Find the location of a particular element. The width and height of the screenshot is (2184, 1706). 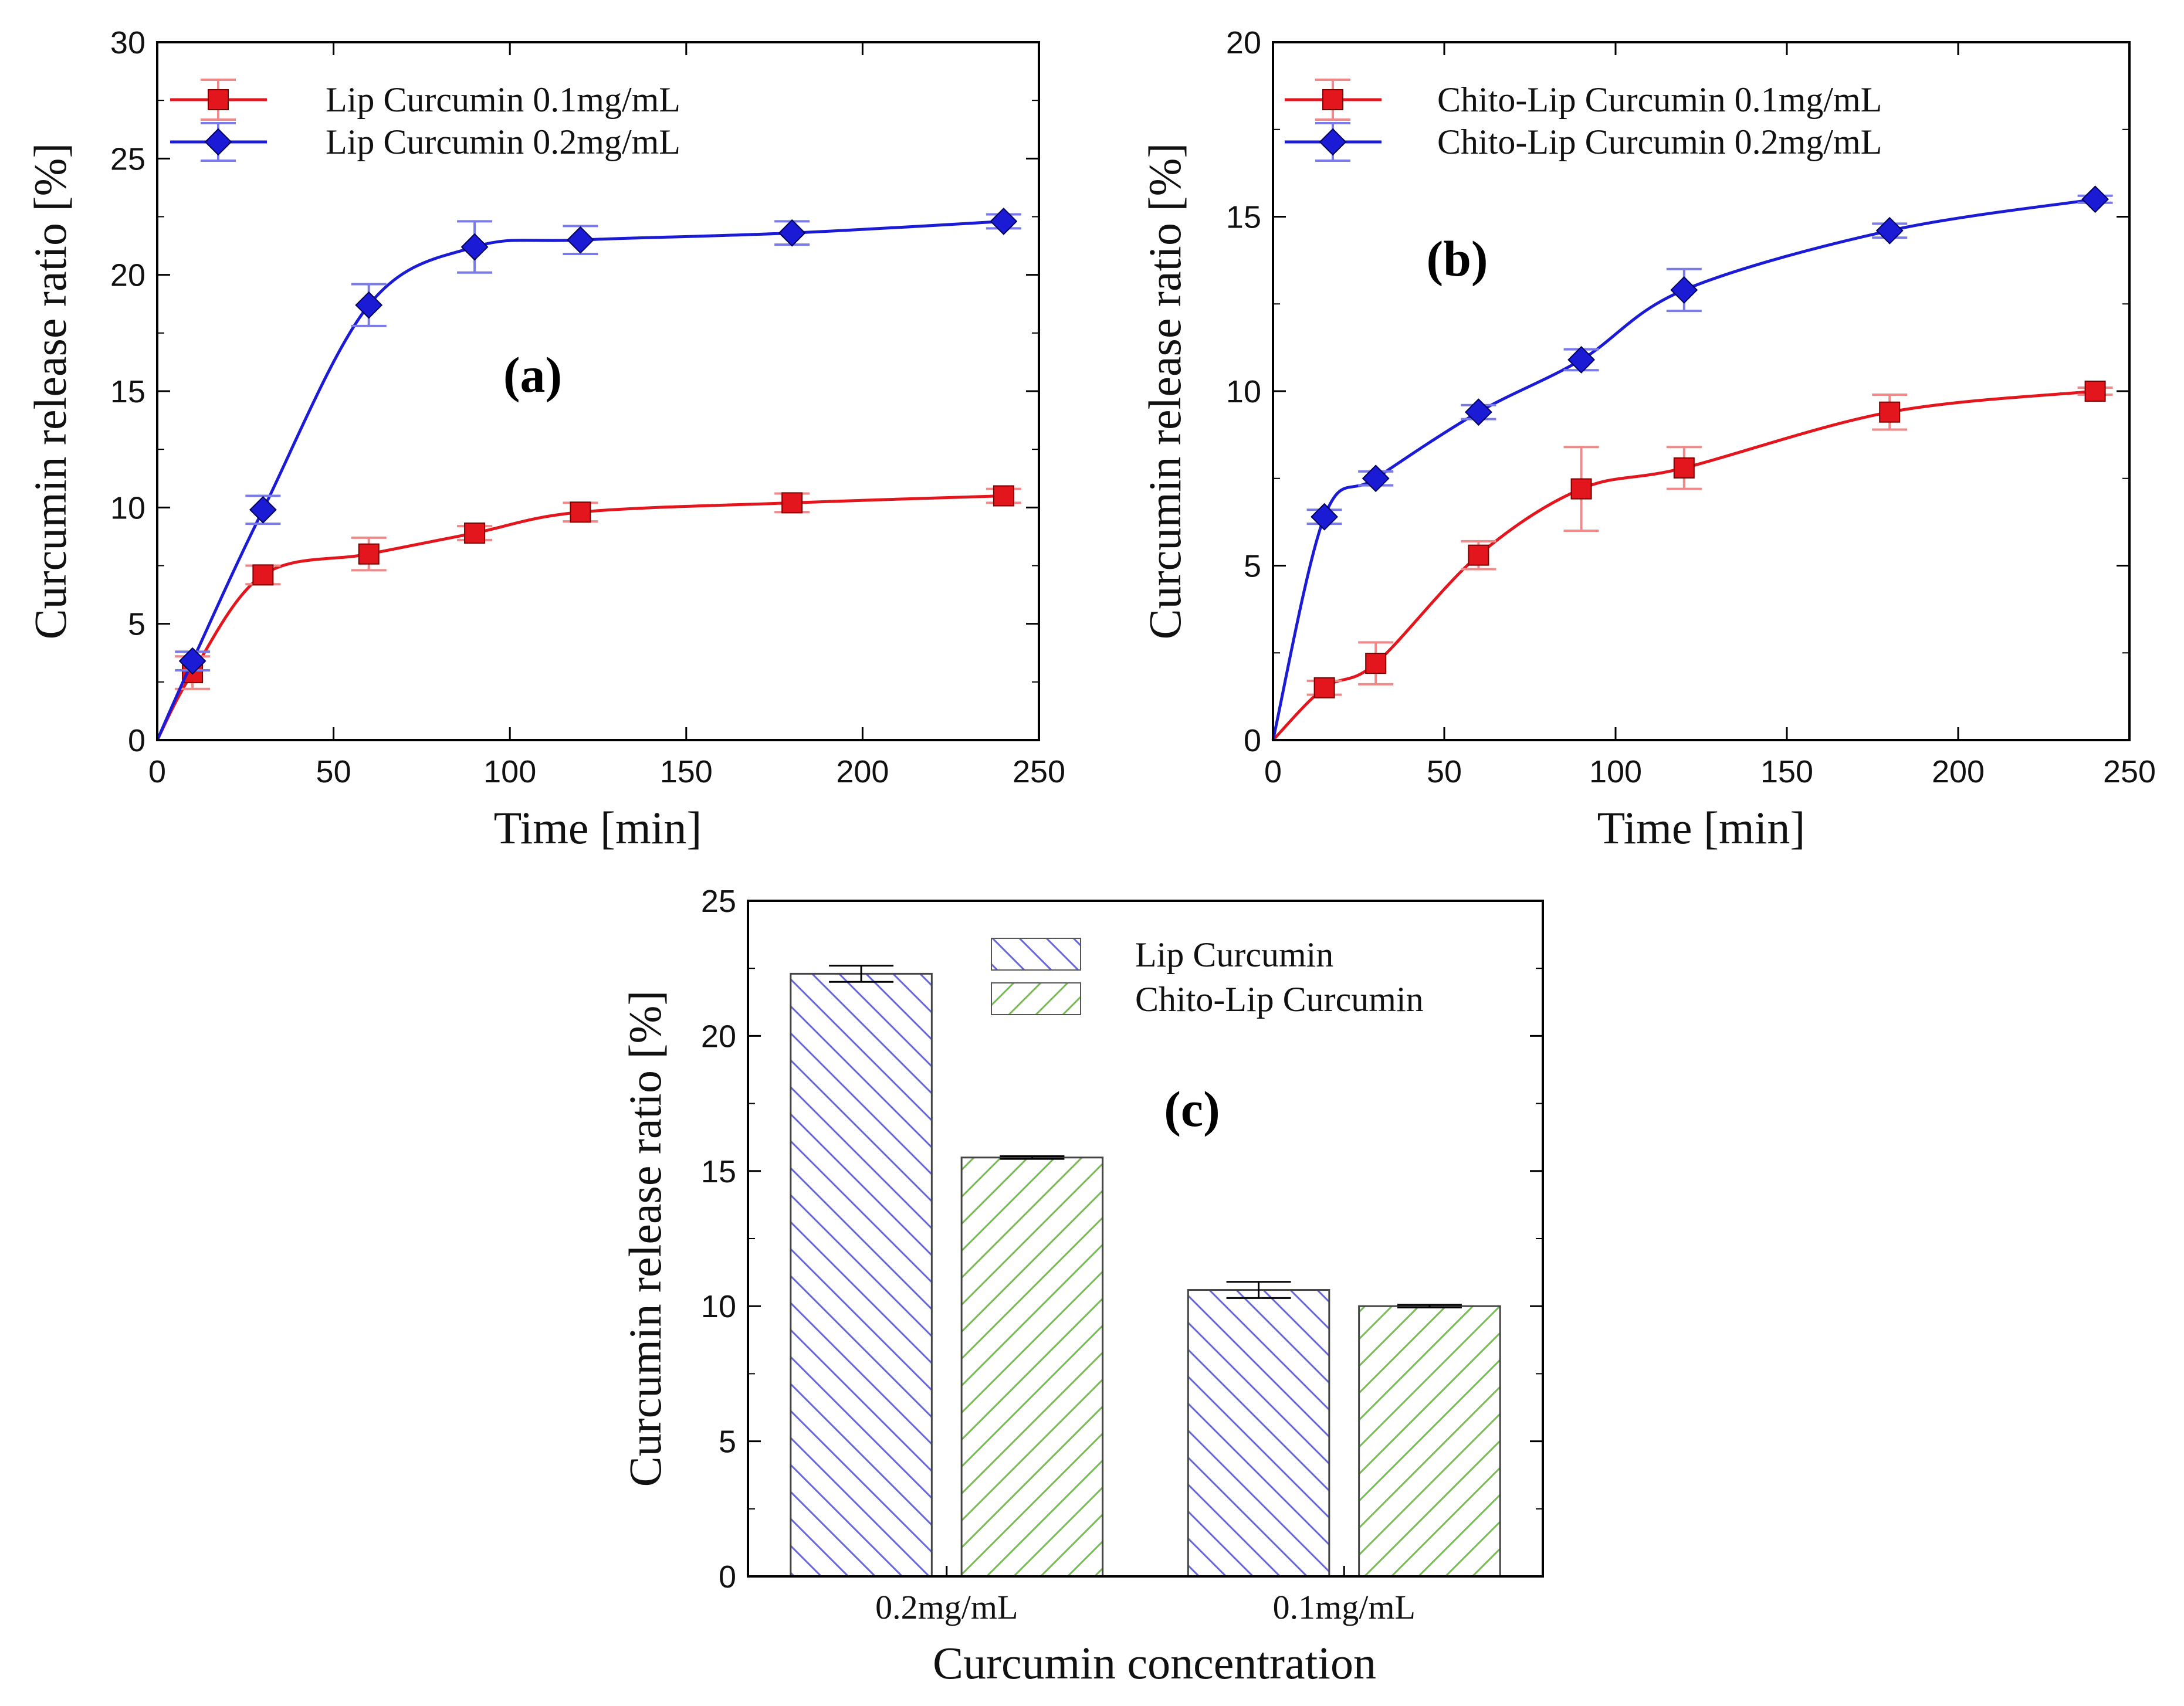

legend-label: Lip Curcumin 0.1mg/mL is located at coordinates (503, 99).